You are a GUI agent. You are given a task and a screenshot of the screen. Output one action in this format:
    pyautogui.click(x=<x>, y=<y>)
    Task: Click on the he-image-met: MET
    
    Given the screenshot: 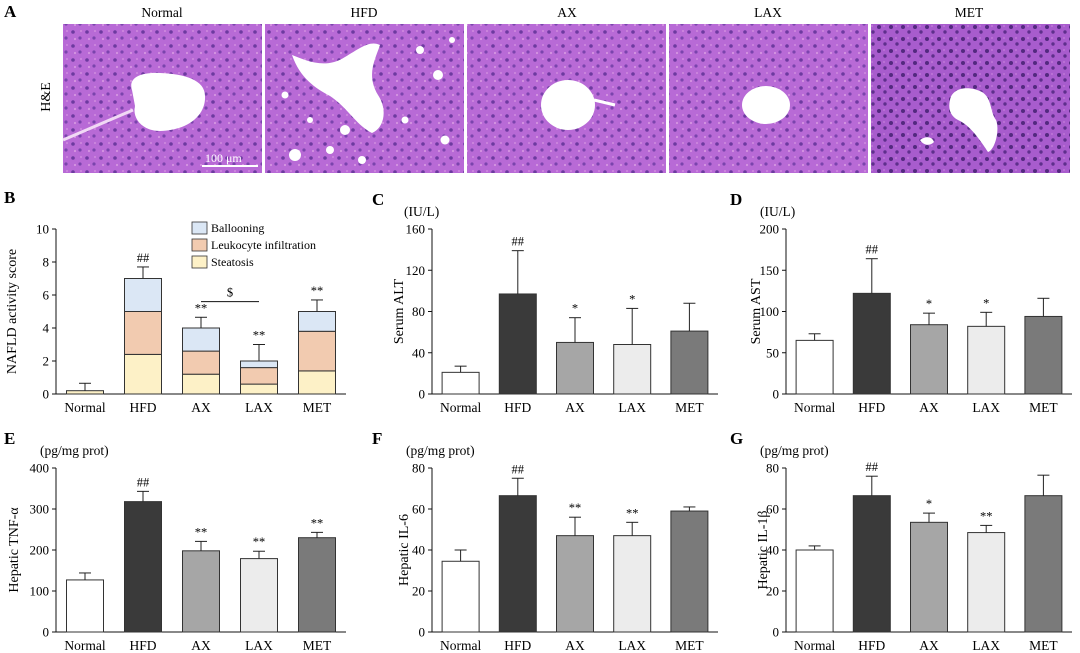 What is the action you would take?
    pyautogui.click(x=970, y=89)
    